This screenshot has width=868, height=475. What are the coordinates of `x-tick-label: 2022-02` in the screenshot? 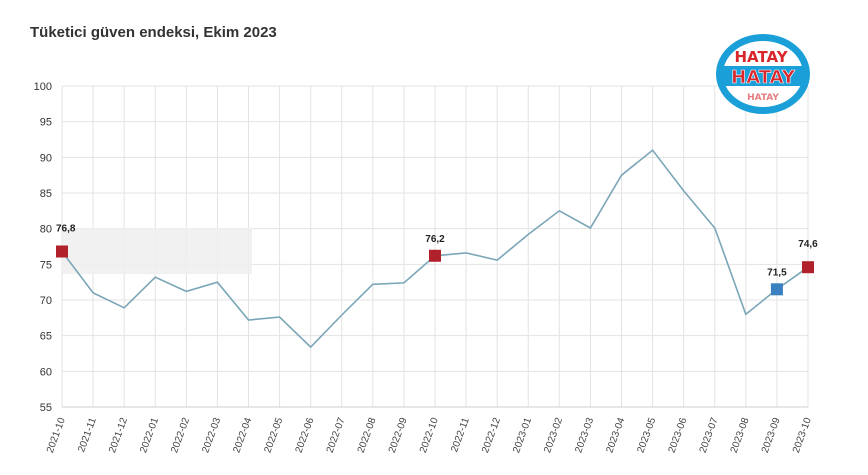 It's located at (180, 435).